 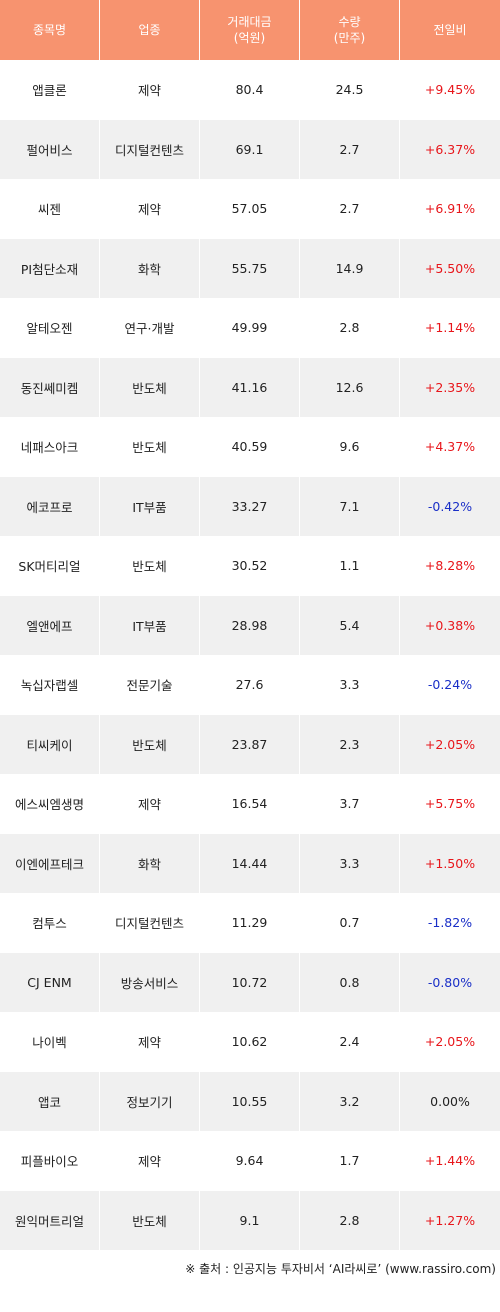 What do you see at coordinates (50, 804) in the screenshot?
I see `stock-name: 에스씨엠생명` at bounding box center [50, 804].